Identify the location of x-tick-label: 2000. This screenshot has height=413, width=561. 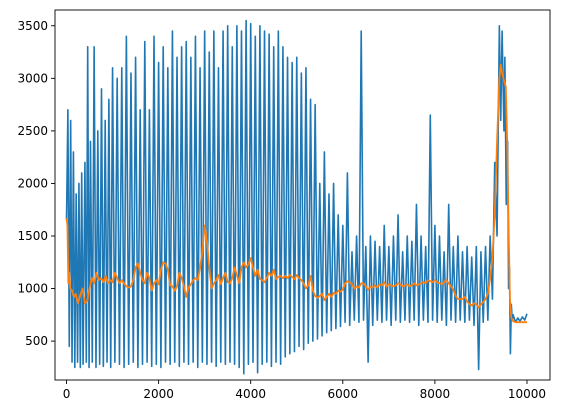
(158, 394).